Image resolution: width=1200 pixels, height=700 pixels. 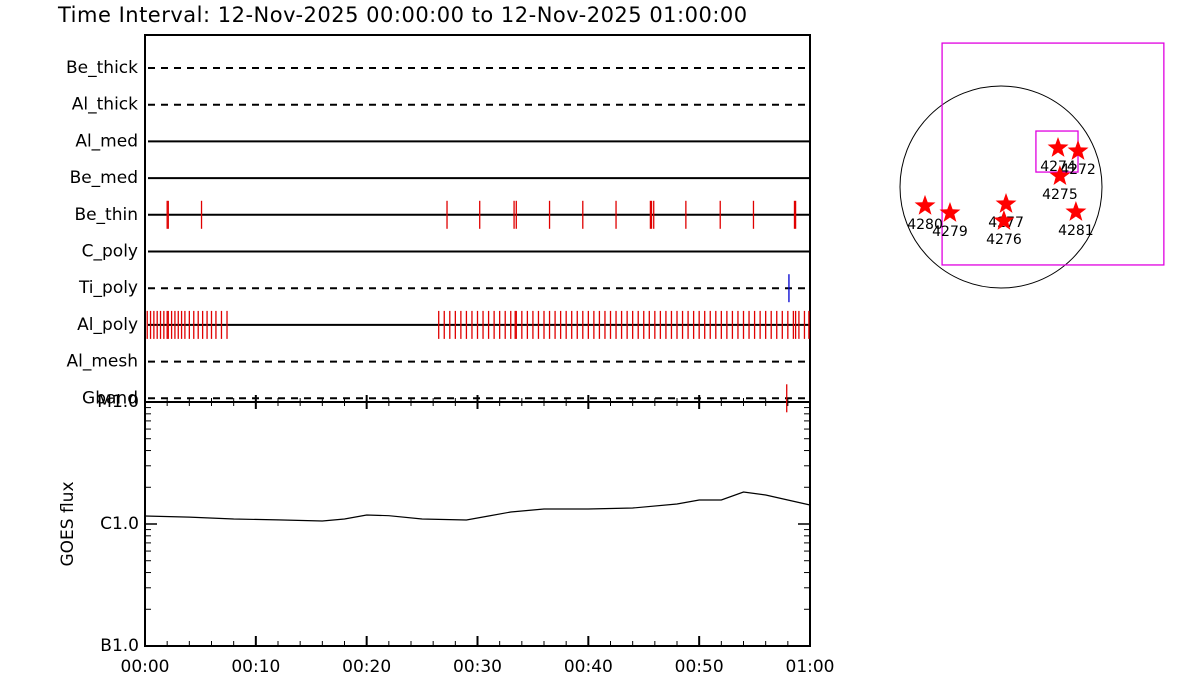 What do you see at coordinates (145, 667) in the screenshot?
I see `x-tick-label: 00:00` at bounding box center [145, 667].